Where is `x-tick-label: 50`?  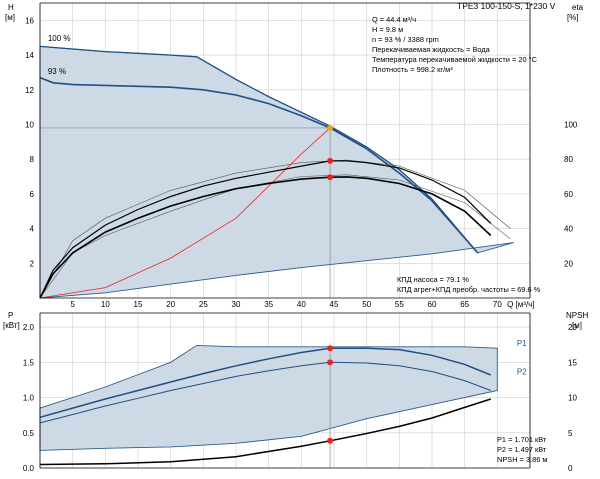 x-tick-label: 50 is located at coordinates (366, 304).